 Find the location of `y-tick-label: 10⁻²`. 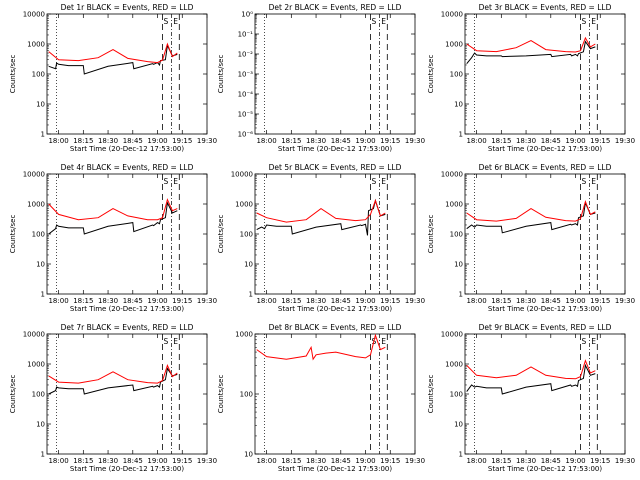

y-tick-label: 10⁻² is located at coordinates (246, 55).